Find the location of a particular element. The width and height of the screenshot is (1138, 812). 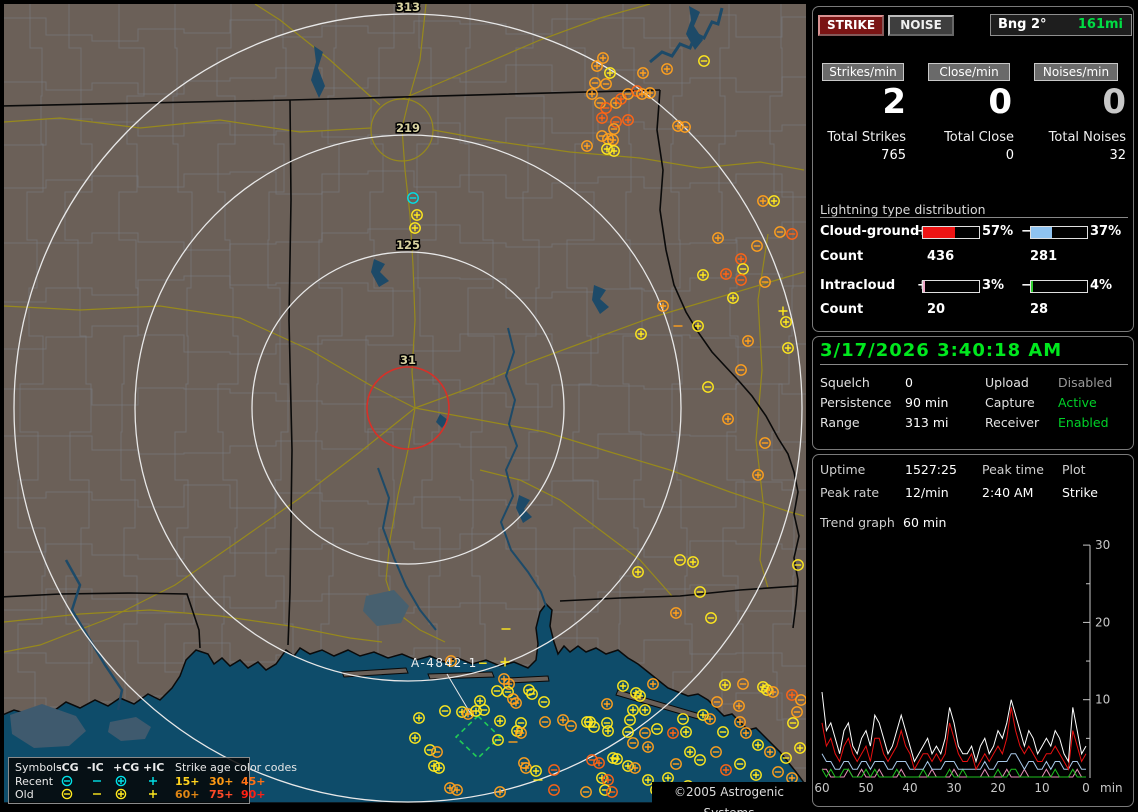

trend-graph-window: 60 min is located at coordinates (925, 522).